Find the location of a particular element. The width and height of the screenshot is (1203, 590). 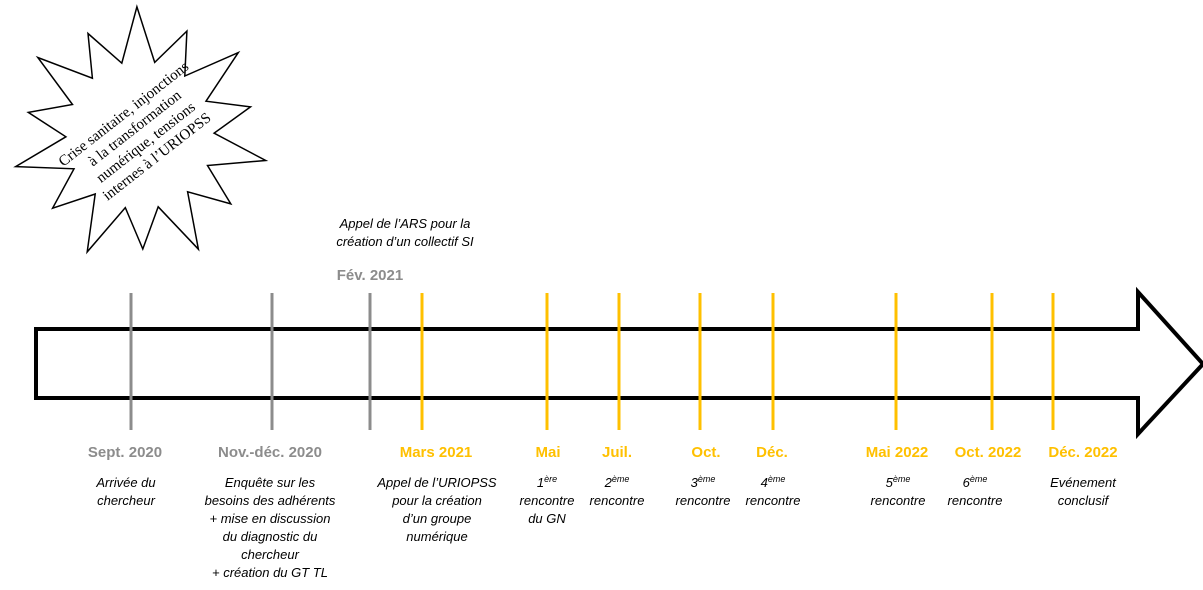

event-date: Mai is located at coordinates (547, 452).